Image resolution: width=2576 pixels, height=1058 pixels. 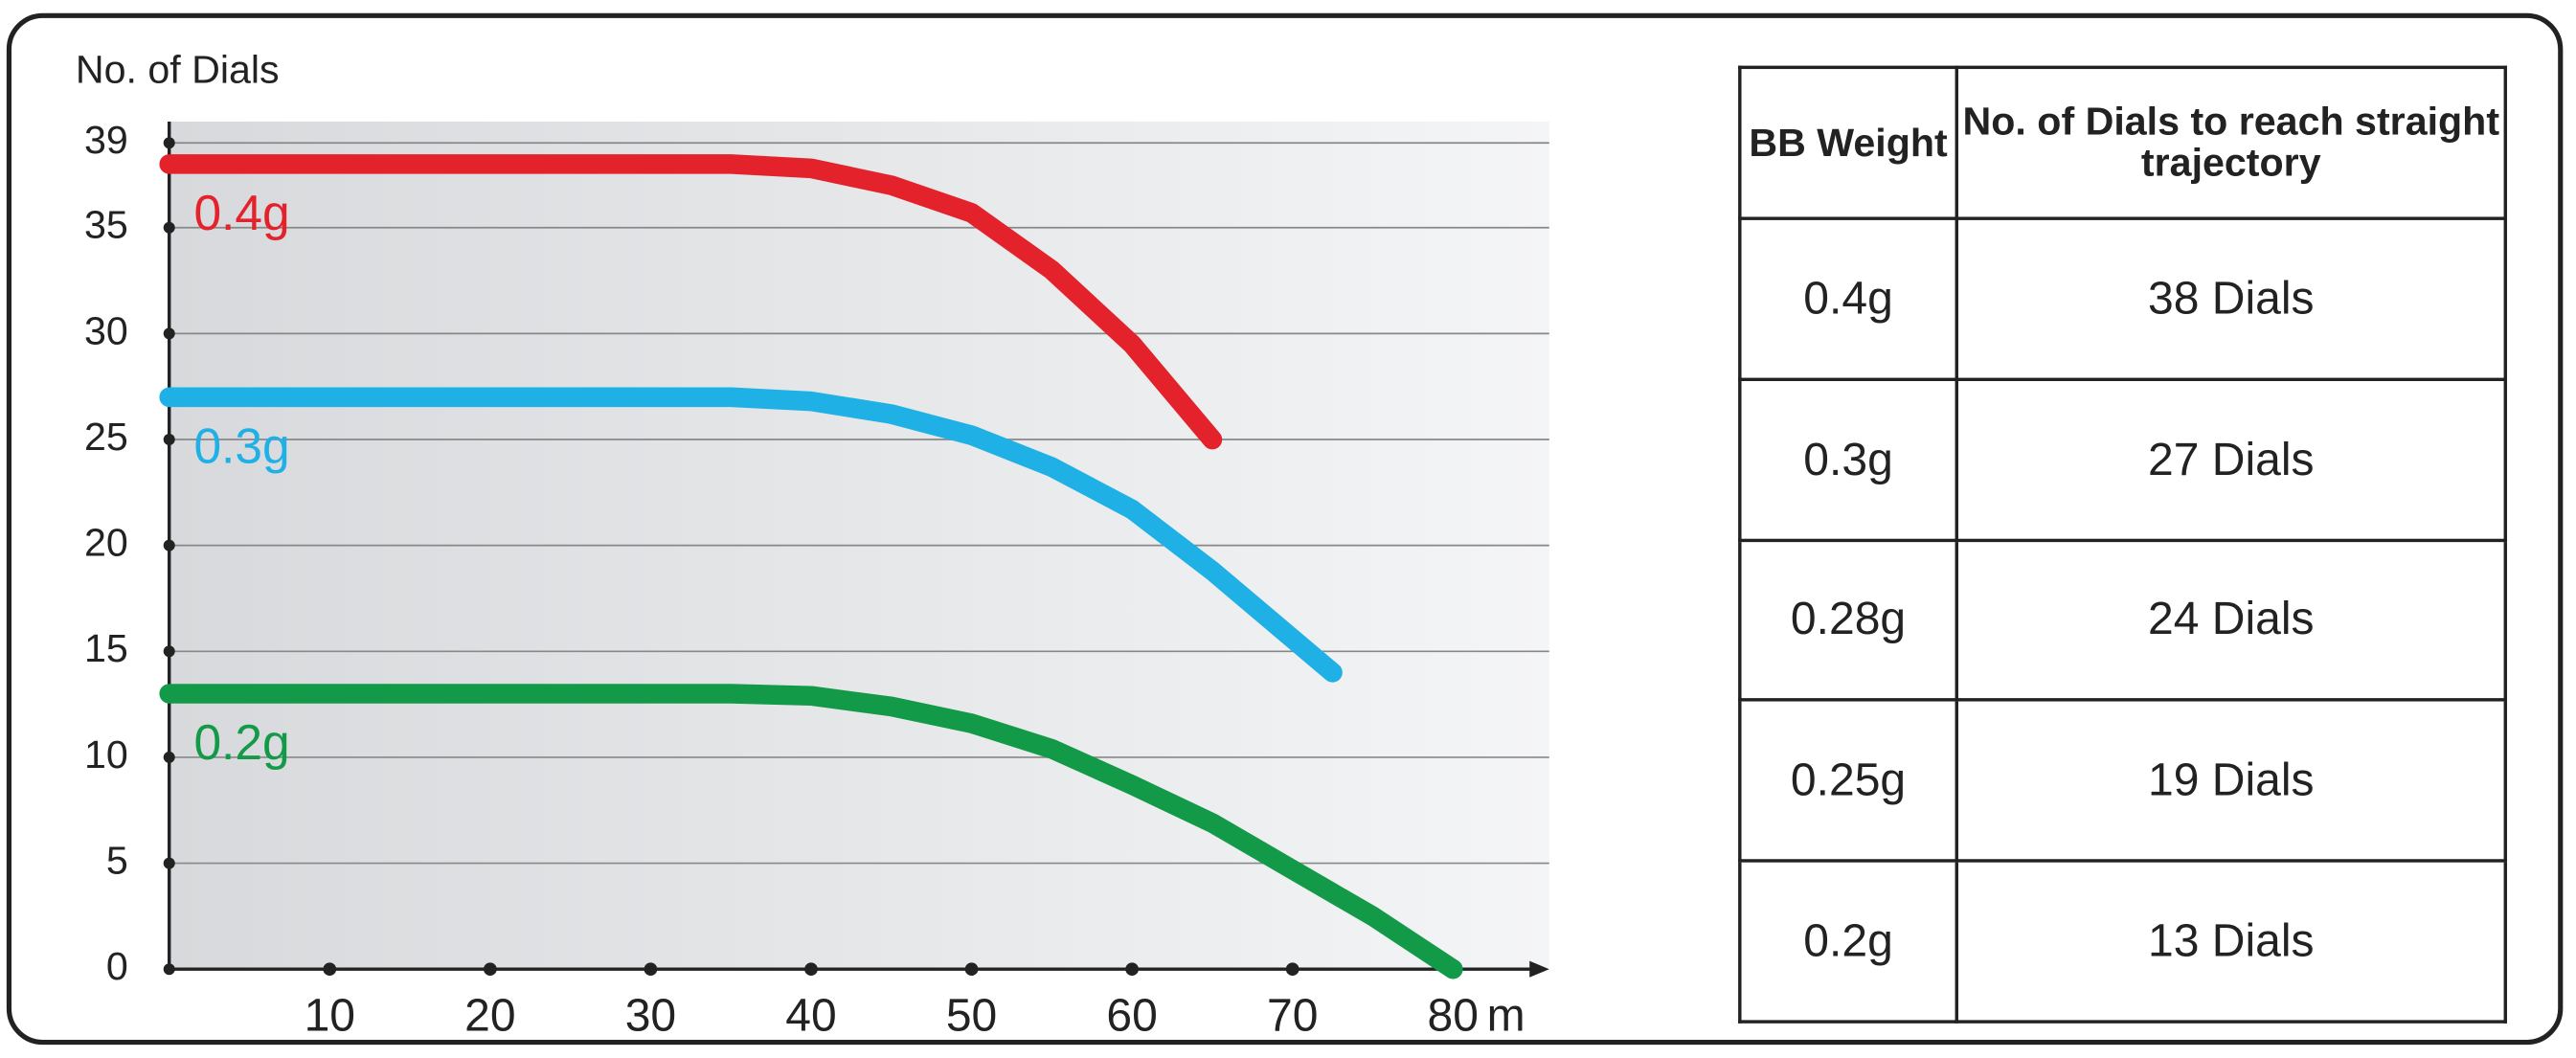 What do you see at coordinates (241, 445) in the screenshot?
I see `series-label: 0.3g` at bounding box center [241, 445].